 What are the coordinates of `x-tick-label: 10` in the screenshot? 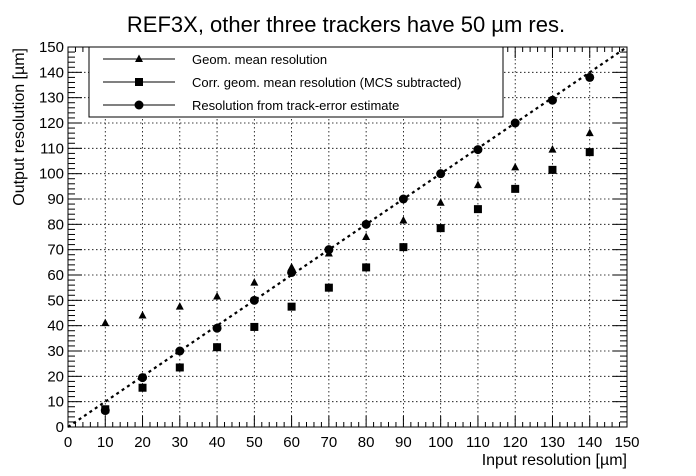 It's located at (105, 442).